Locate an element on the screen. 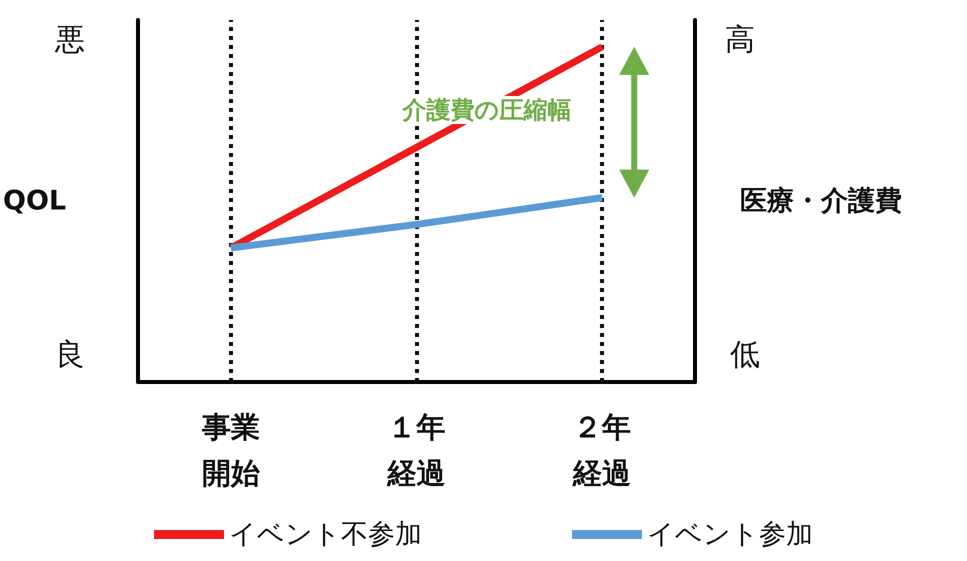 The width and height of the screenshot is (967, 561). y2-axis-title: 医療・介護費 is located at coordinates (821, 201).